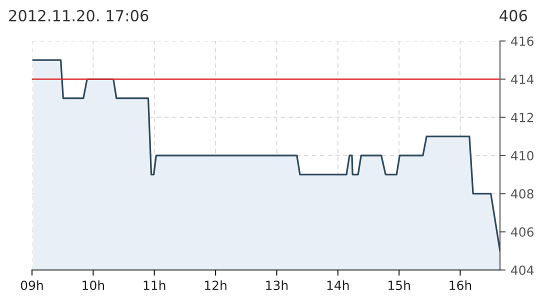 The image size is (550, 300). I want to click on chart-title: 2012.11.20. 17:06, so click(78, 16).